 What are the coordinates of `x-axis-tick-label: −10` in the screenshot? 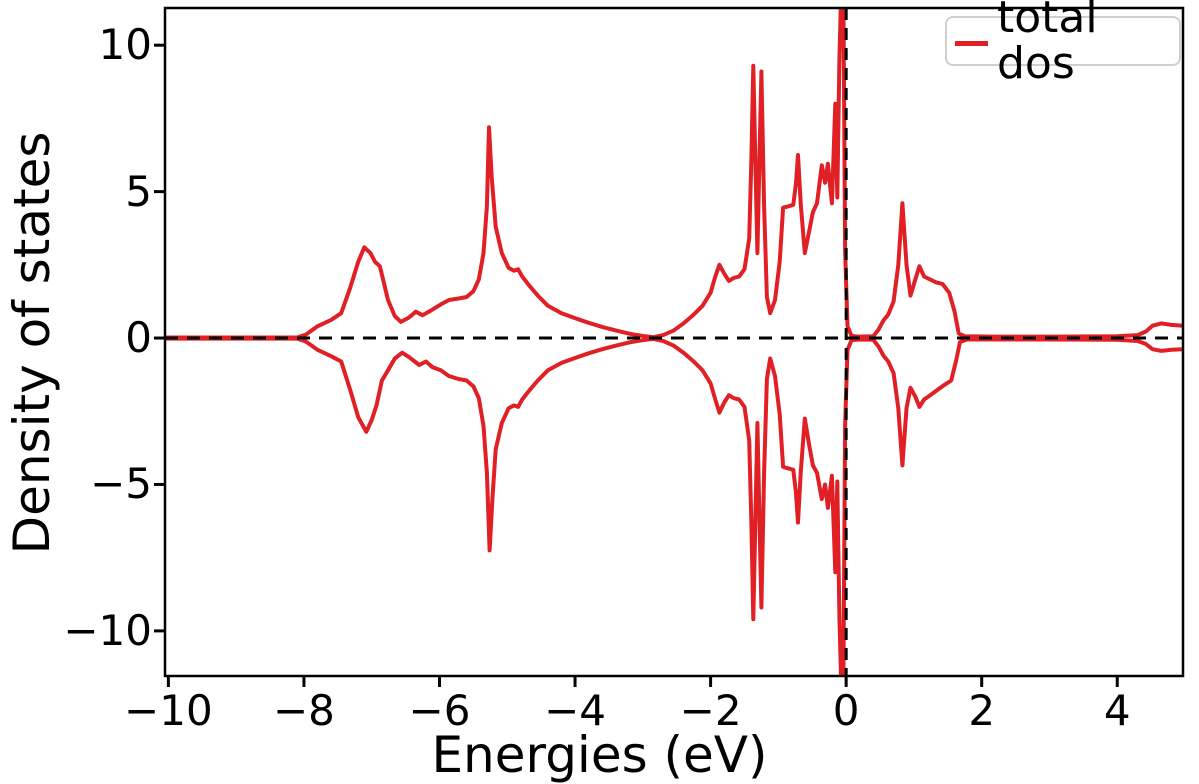 It's located at (168, 710).